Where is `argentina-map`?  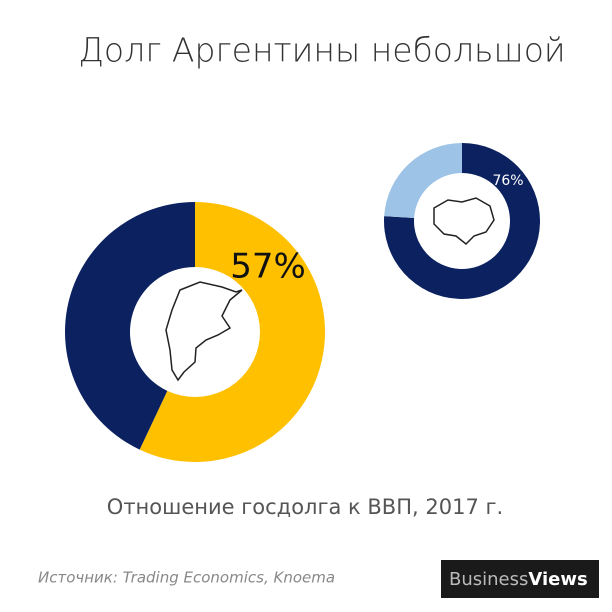 argentina-map is located at coordinates (204, 331).